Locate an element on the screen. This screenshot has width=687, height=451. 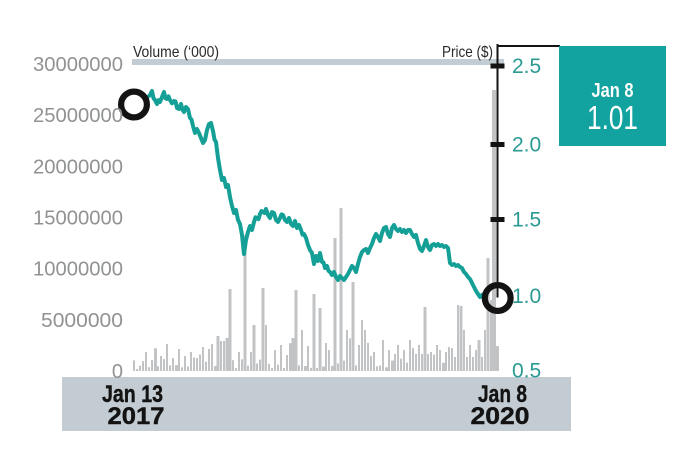
svg-text: 0 is located at coordinates (117, 372).